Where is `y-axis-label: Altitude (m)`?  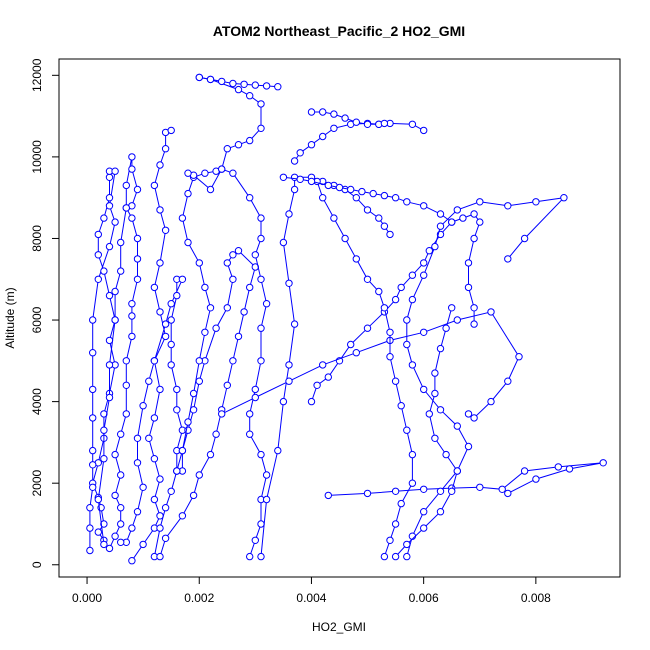
y-axis-label: Altitude (m) is located at coordinates (10, 317).